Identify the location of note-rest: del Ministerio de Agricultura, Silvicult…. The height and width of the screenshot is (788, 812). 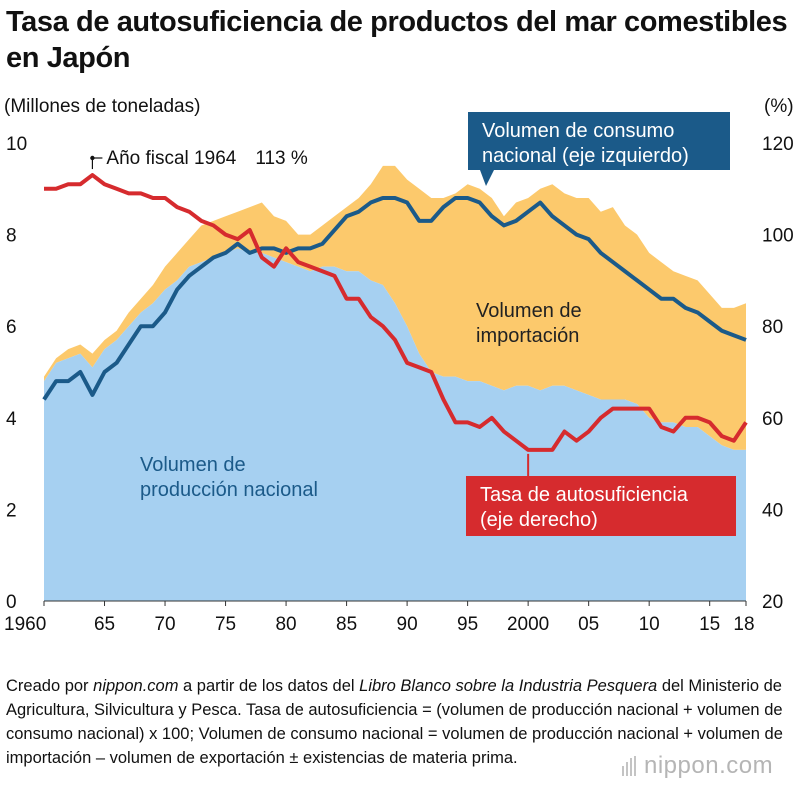
(397, 722).